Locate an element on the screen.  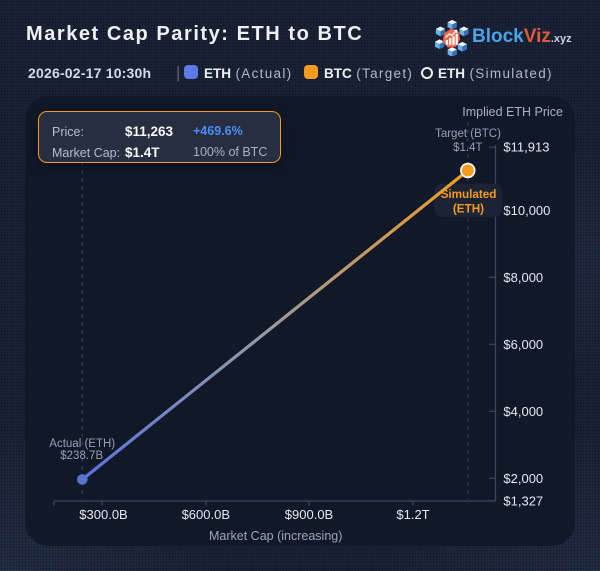
svg-text: $1.2T is located at coordinates (412, 514).